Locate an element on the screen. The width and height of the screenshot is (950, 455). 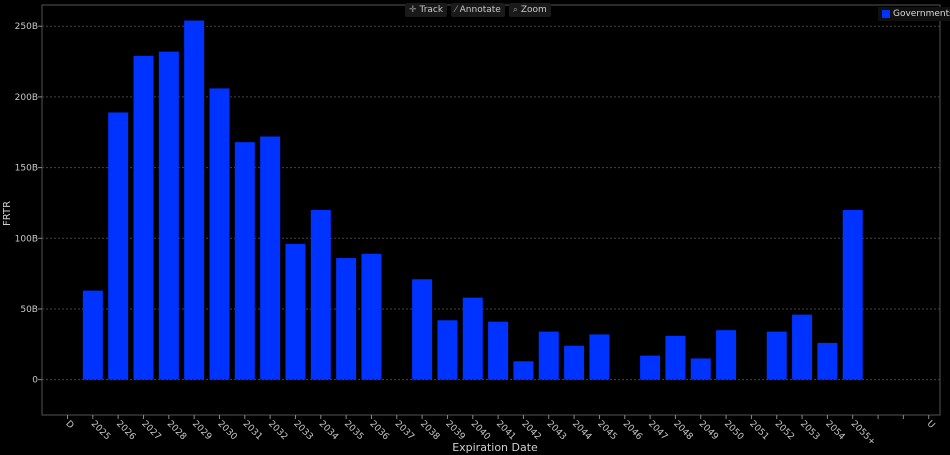
track-label: Track is located at coordinates (431, 10).